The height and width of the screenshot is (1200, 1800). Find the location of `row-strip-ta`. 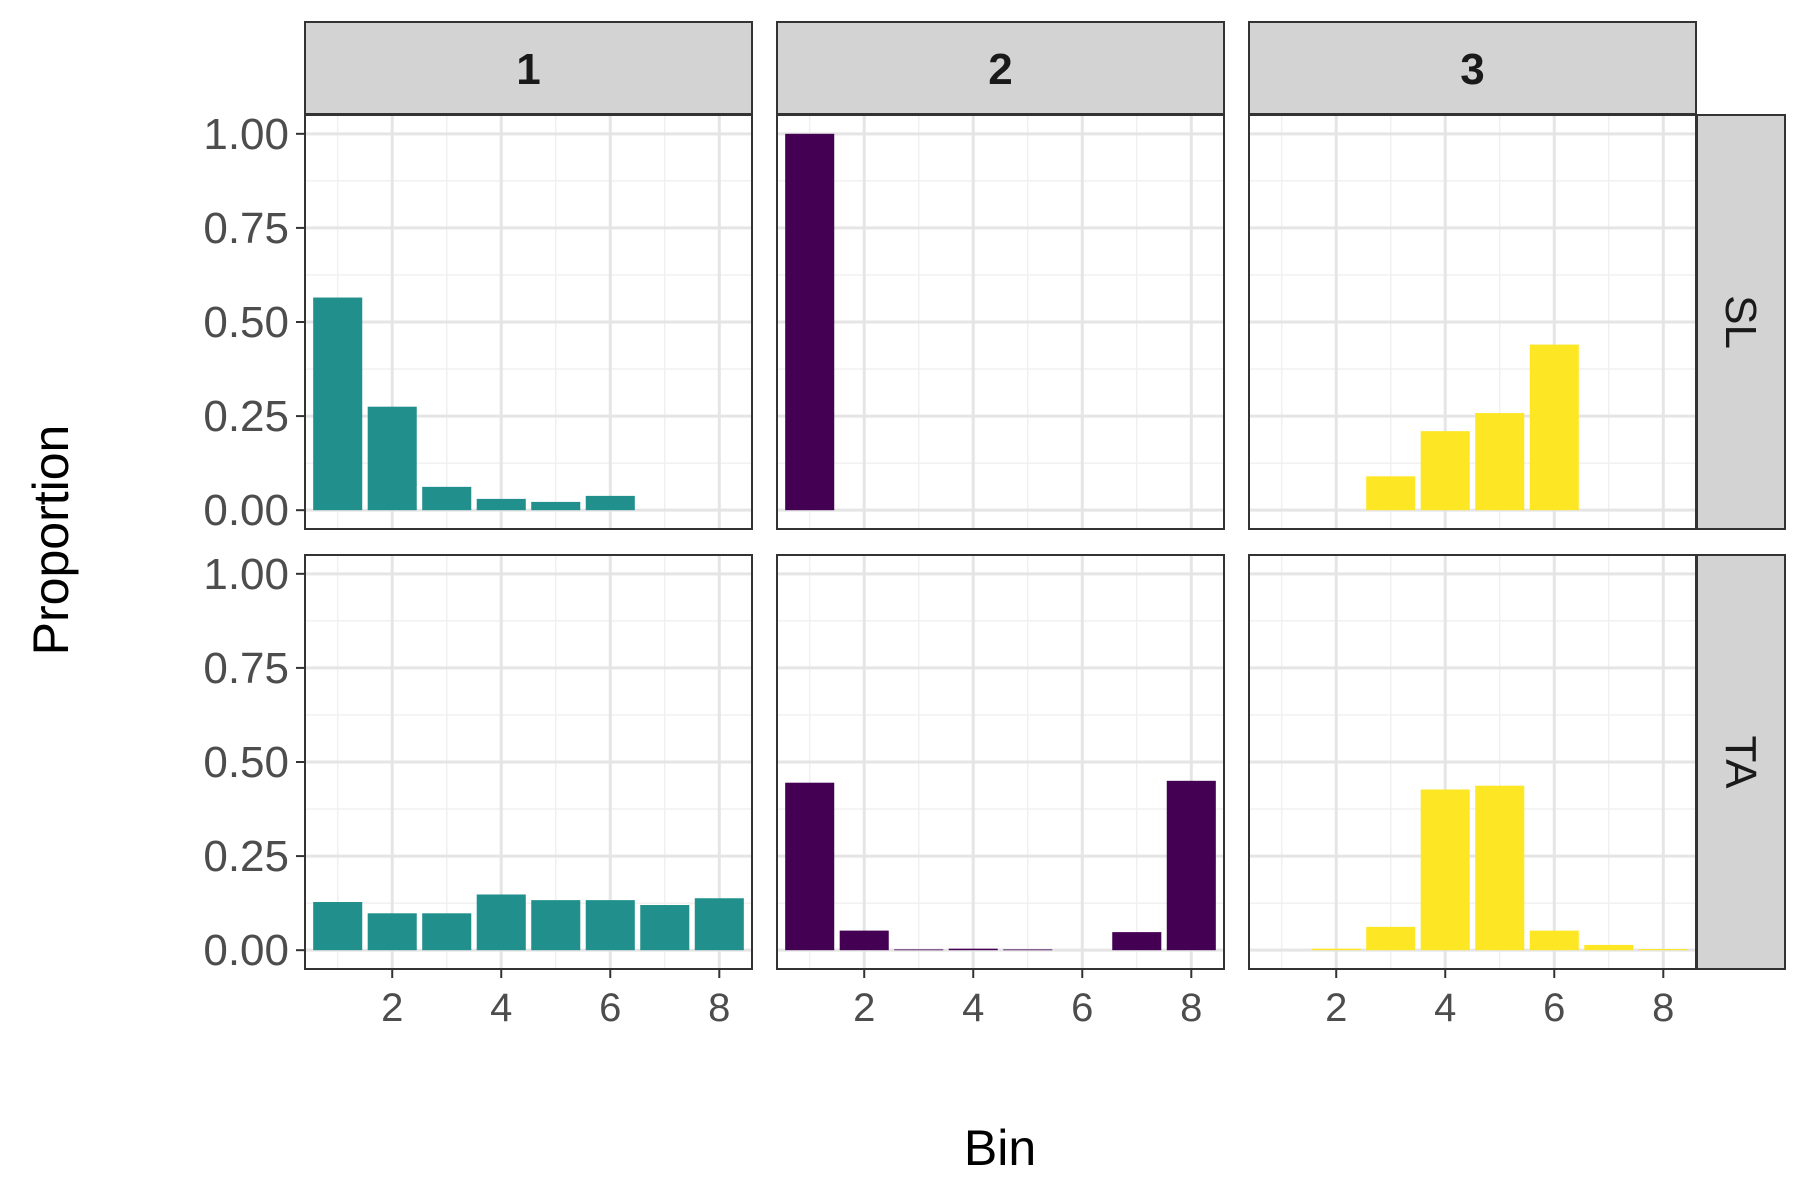

row-strip-ta is located at coordinates (1741, 762).